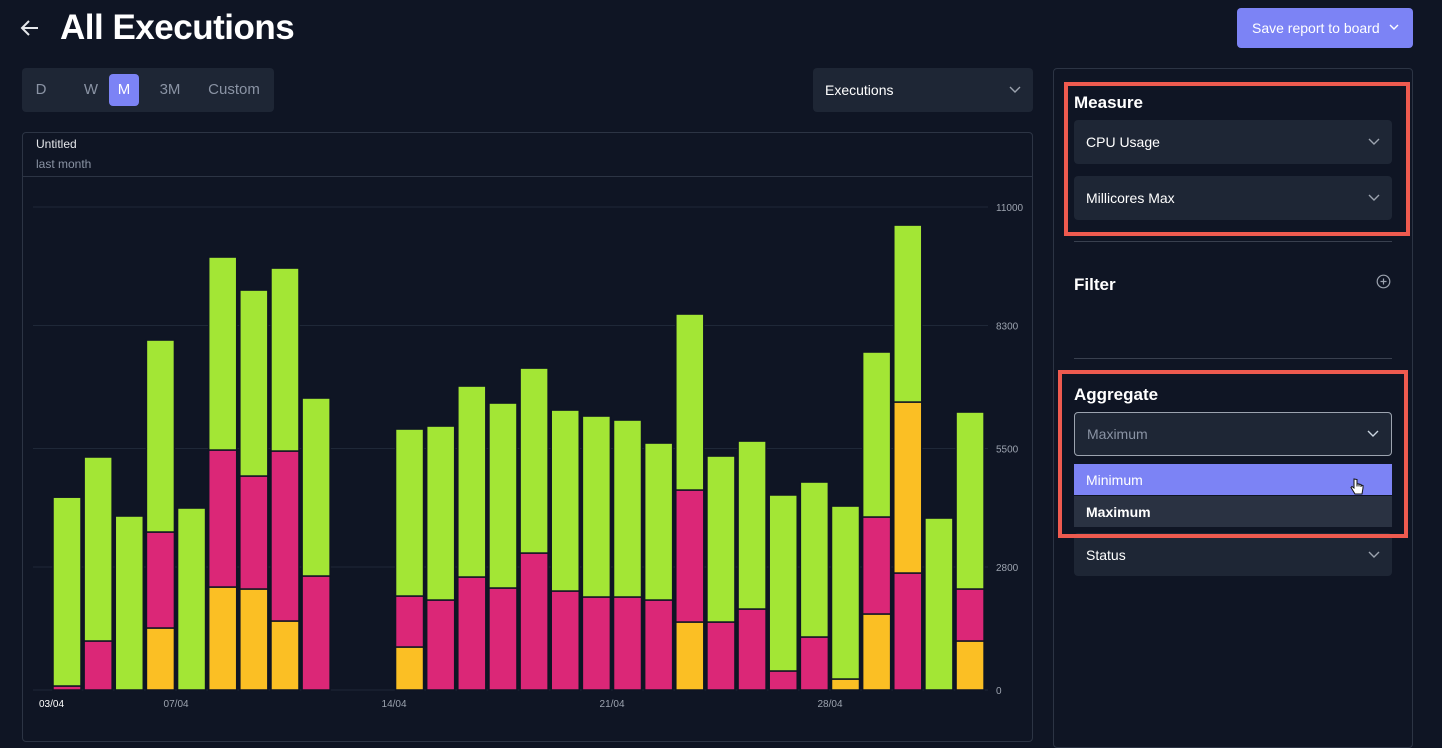 This screenshot has height=748, width=1442. What do you see at coordinates (1007, 327) in the screenshot?
I see `y-tick-label: 8300` at bounding box center [1007, 327].